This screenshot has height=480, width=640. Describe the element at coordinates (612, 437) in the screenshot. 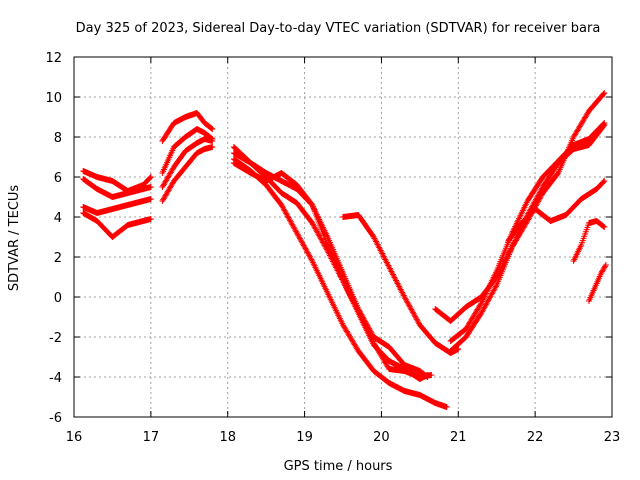

I see `x-tick-label: 23` at that location.